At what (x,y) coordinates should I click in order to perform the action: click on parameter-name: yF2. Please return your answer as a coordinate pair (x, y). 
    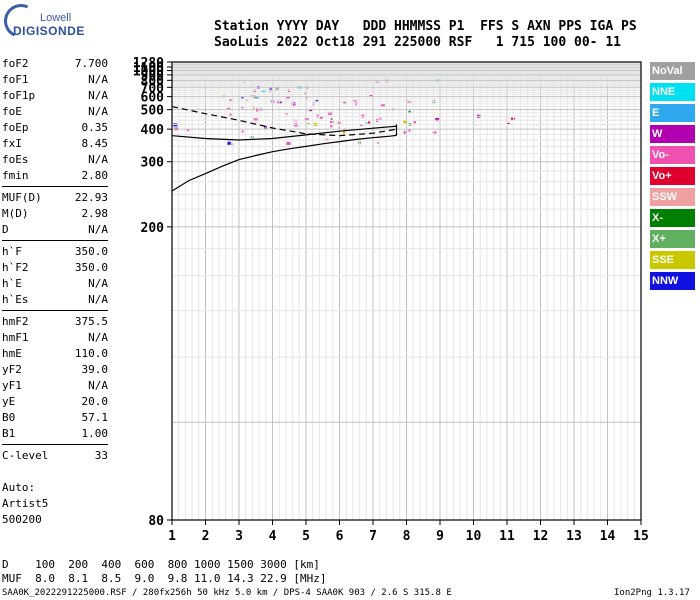
    Looking at the image, I should click on (12, 369).